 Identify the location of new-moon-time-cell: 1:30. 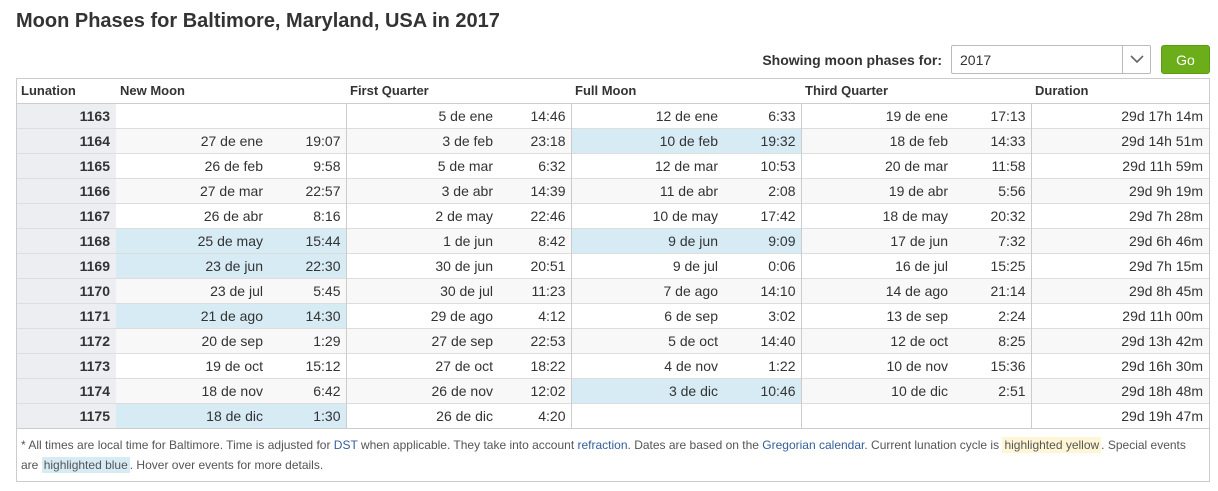
(309, 415).